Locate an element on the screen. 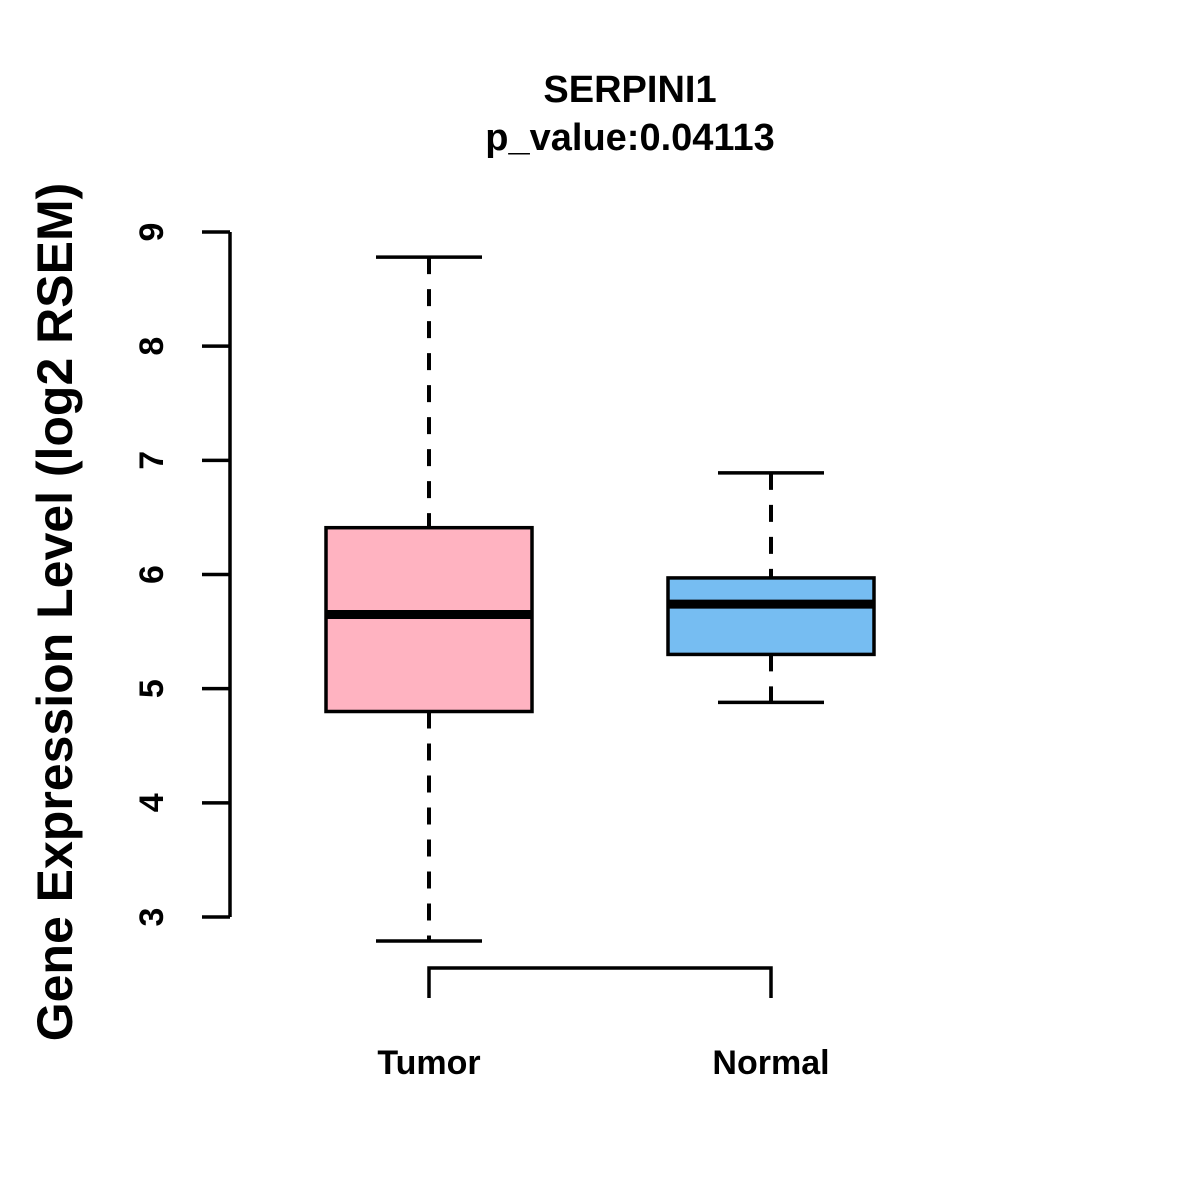 This screenshot has height=1200, width=1200. y-tick-label: 8 is located at coordinates (152, 346).